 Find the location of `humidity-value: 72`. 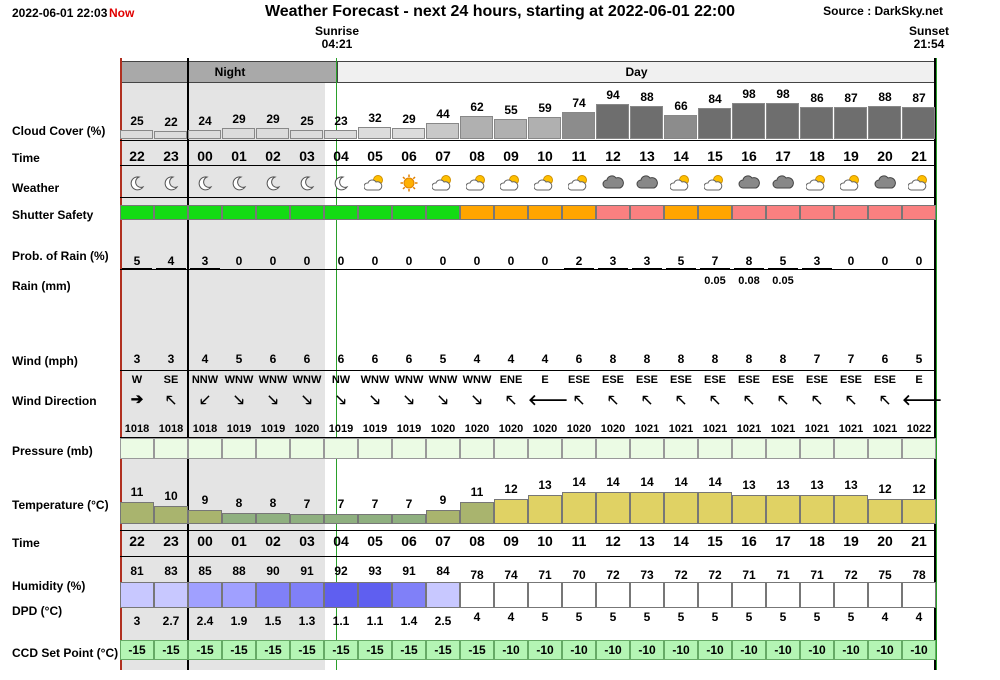

humidity-value: 72 is located at coordinates (681, 575).